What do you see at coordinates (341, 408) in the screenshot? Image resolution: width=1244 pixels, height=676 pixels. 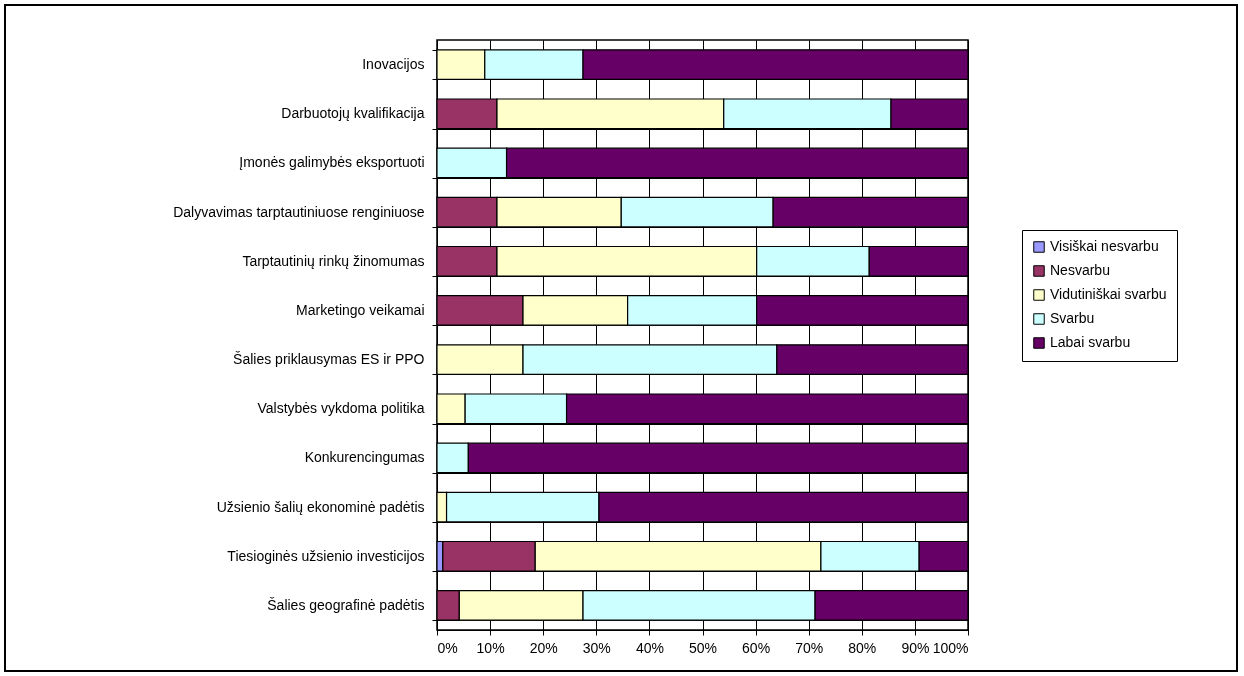 I see `y-tick-label: Valstybės vykdoma politika` at bounding box center [341, 408].